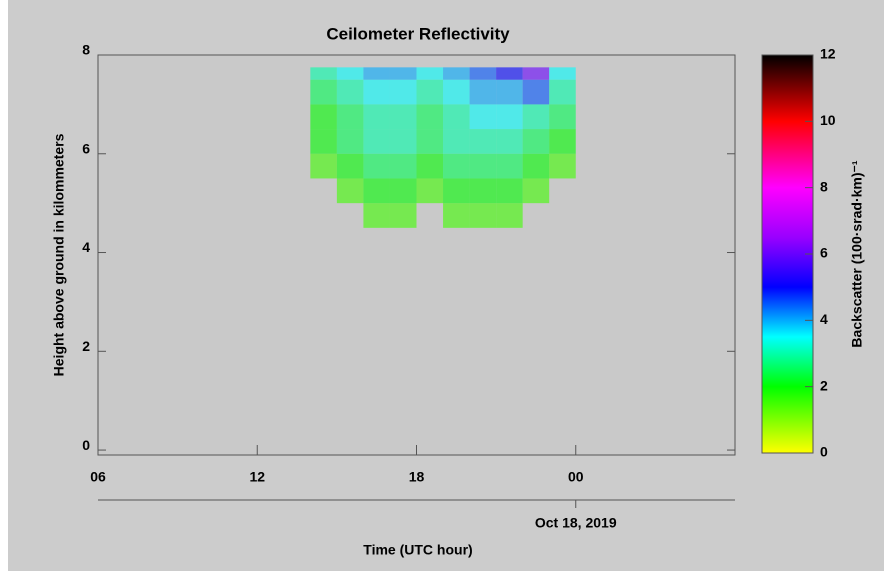  I want to click on y-tick-label: 0, so click(86, 445).